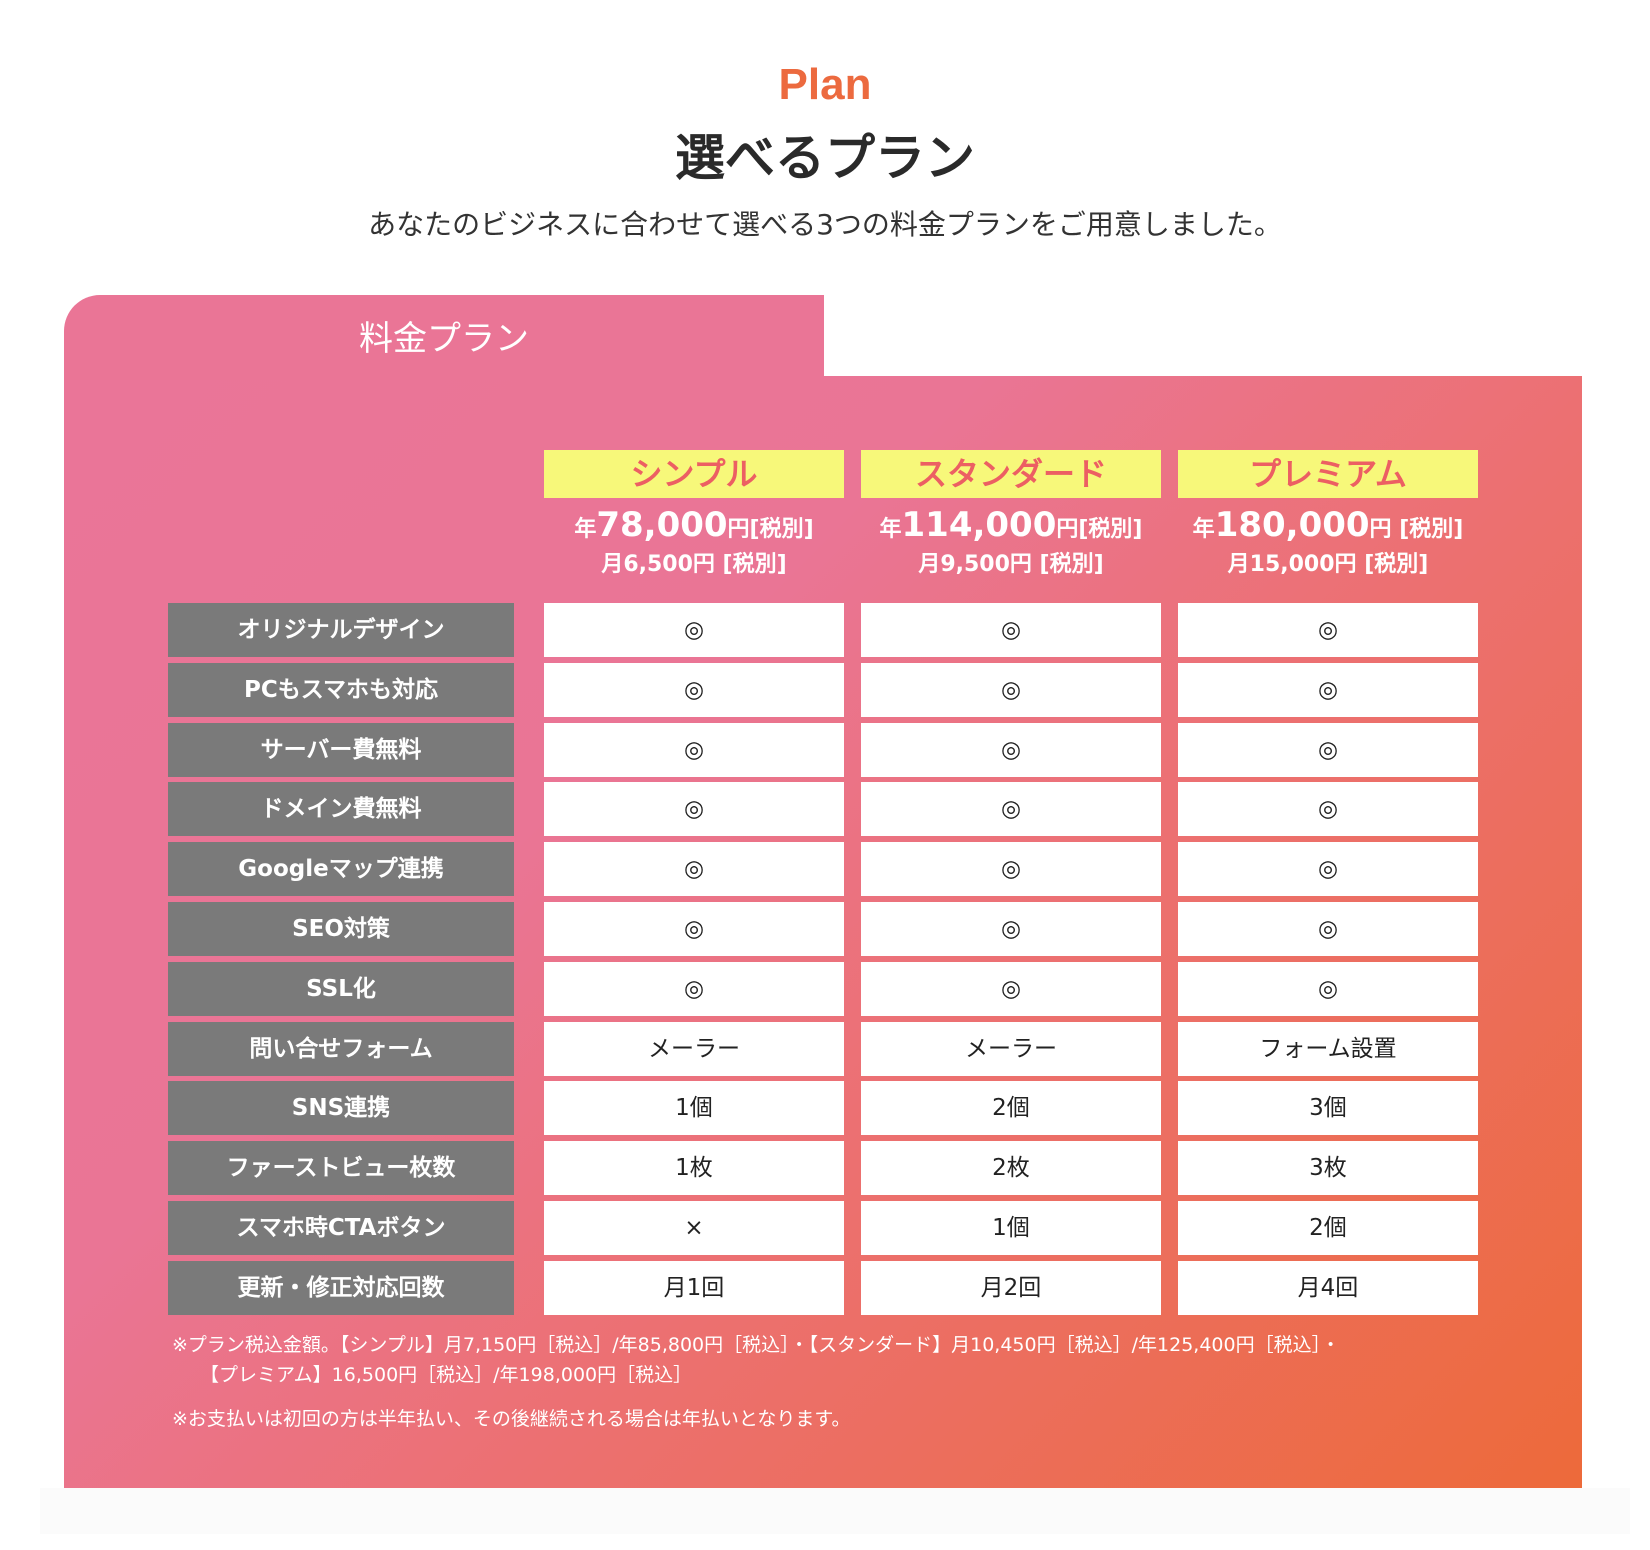  I want to click on feature-cell: 1枚, so click(694, 1168).